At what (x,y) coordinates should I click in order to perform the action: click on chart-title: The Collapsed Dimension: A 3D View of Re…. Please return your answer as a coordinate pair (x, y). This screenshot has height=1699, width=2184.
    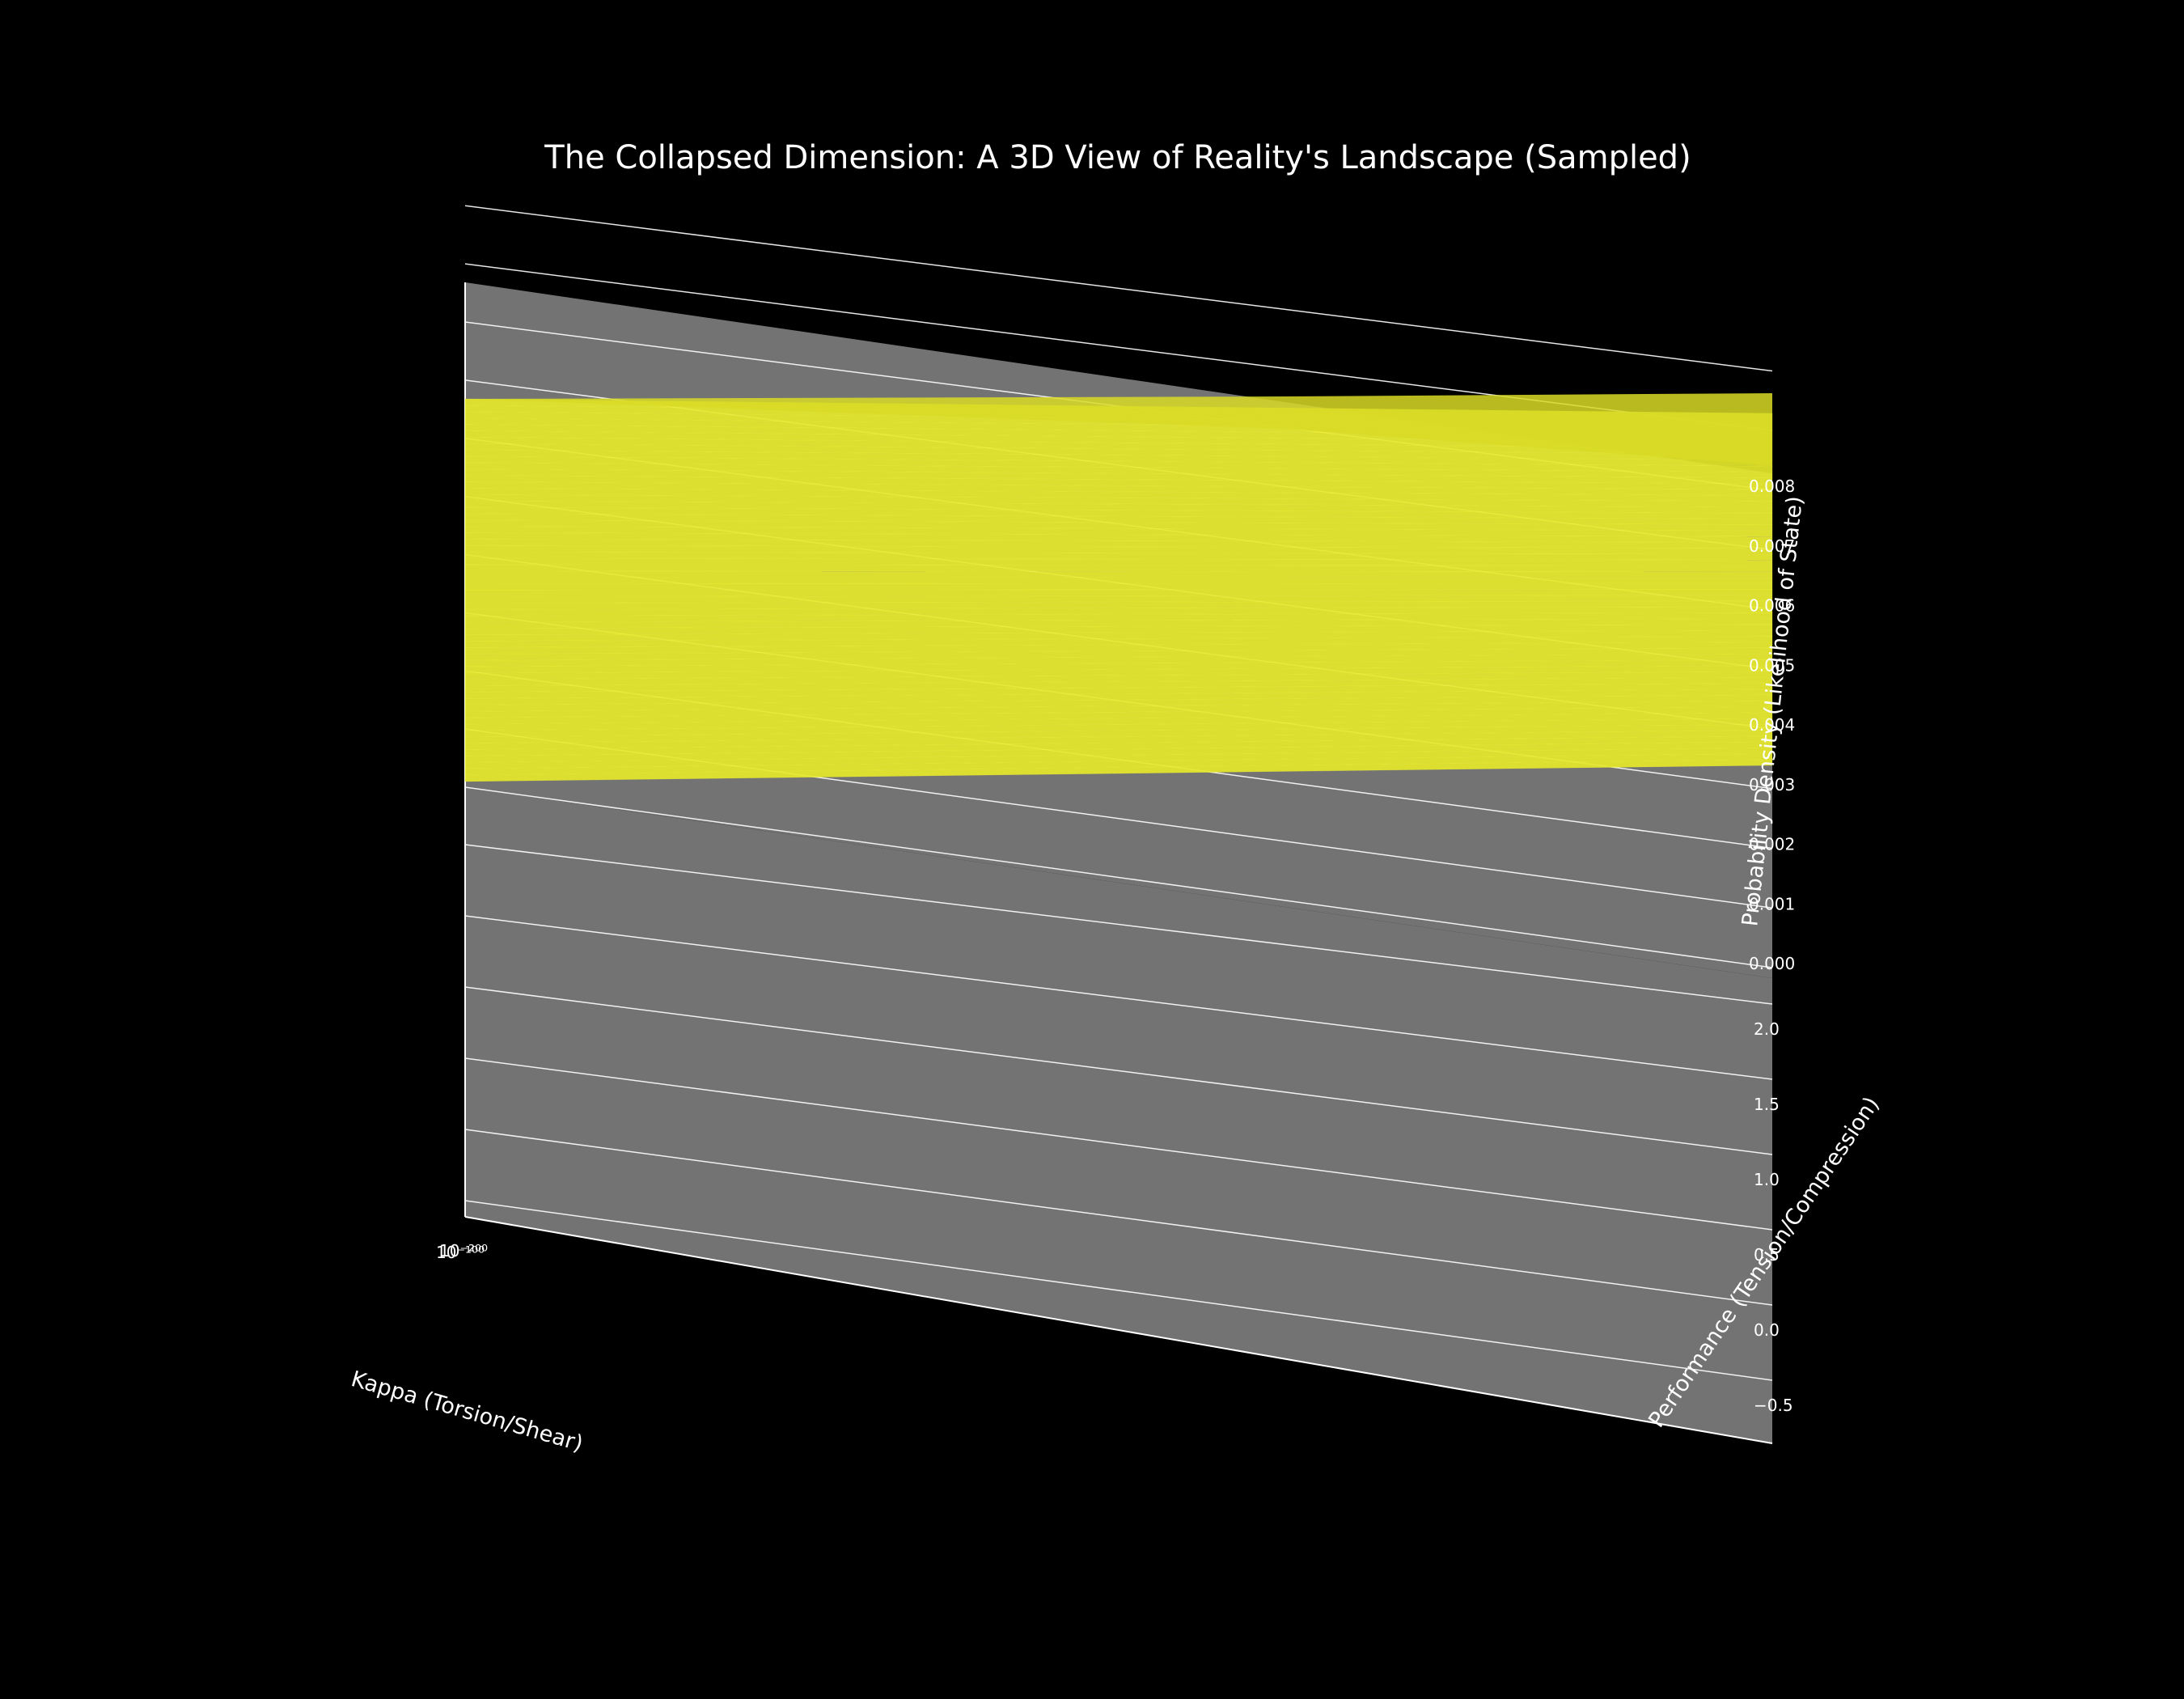
    Looking at the image, I should click on (1117, 157).